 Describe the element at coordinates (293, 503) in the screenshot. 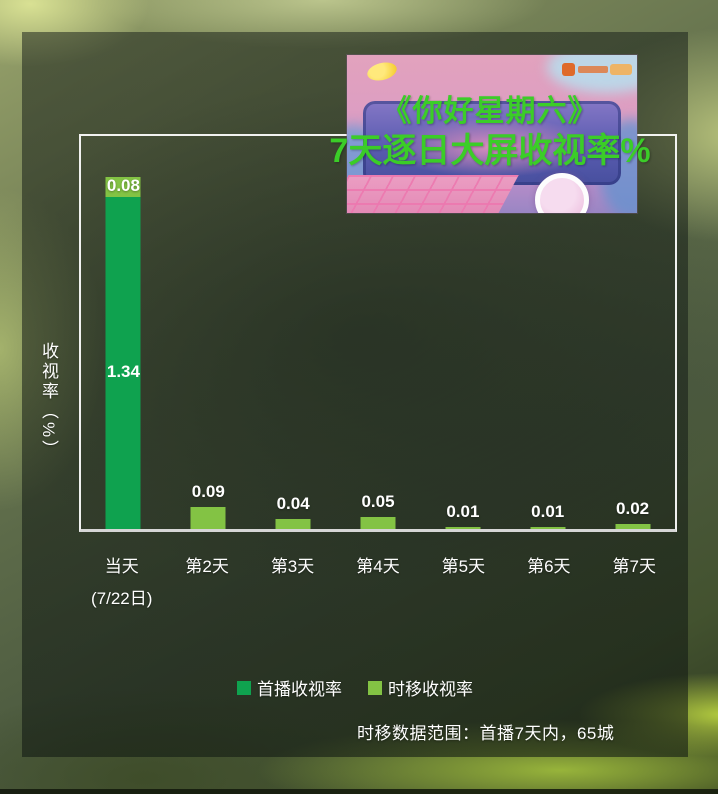

I see `bar-value-label: 0.04` at that location.